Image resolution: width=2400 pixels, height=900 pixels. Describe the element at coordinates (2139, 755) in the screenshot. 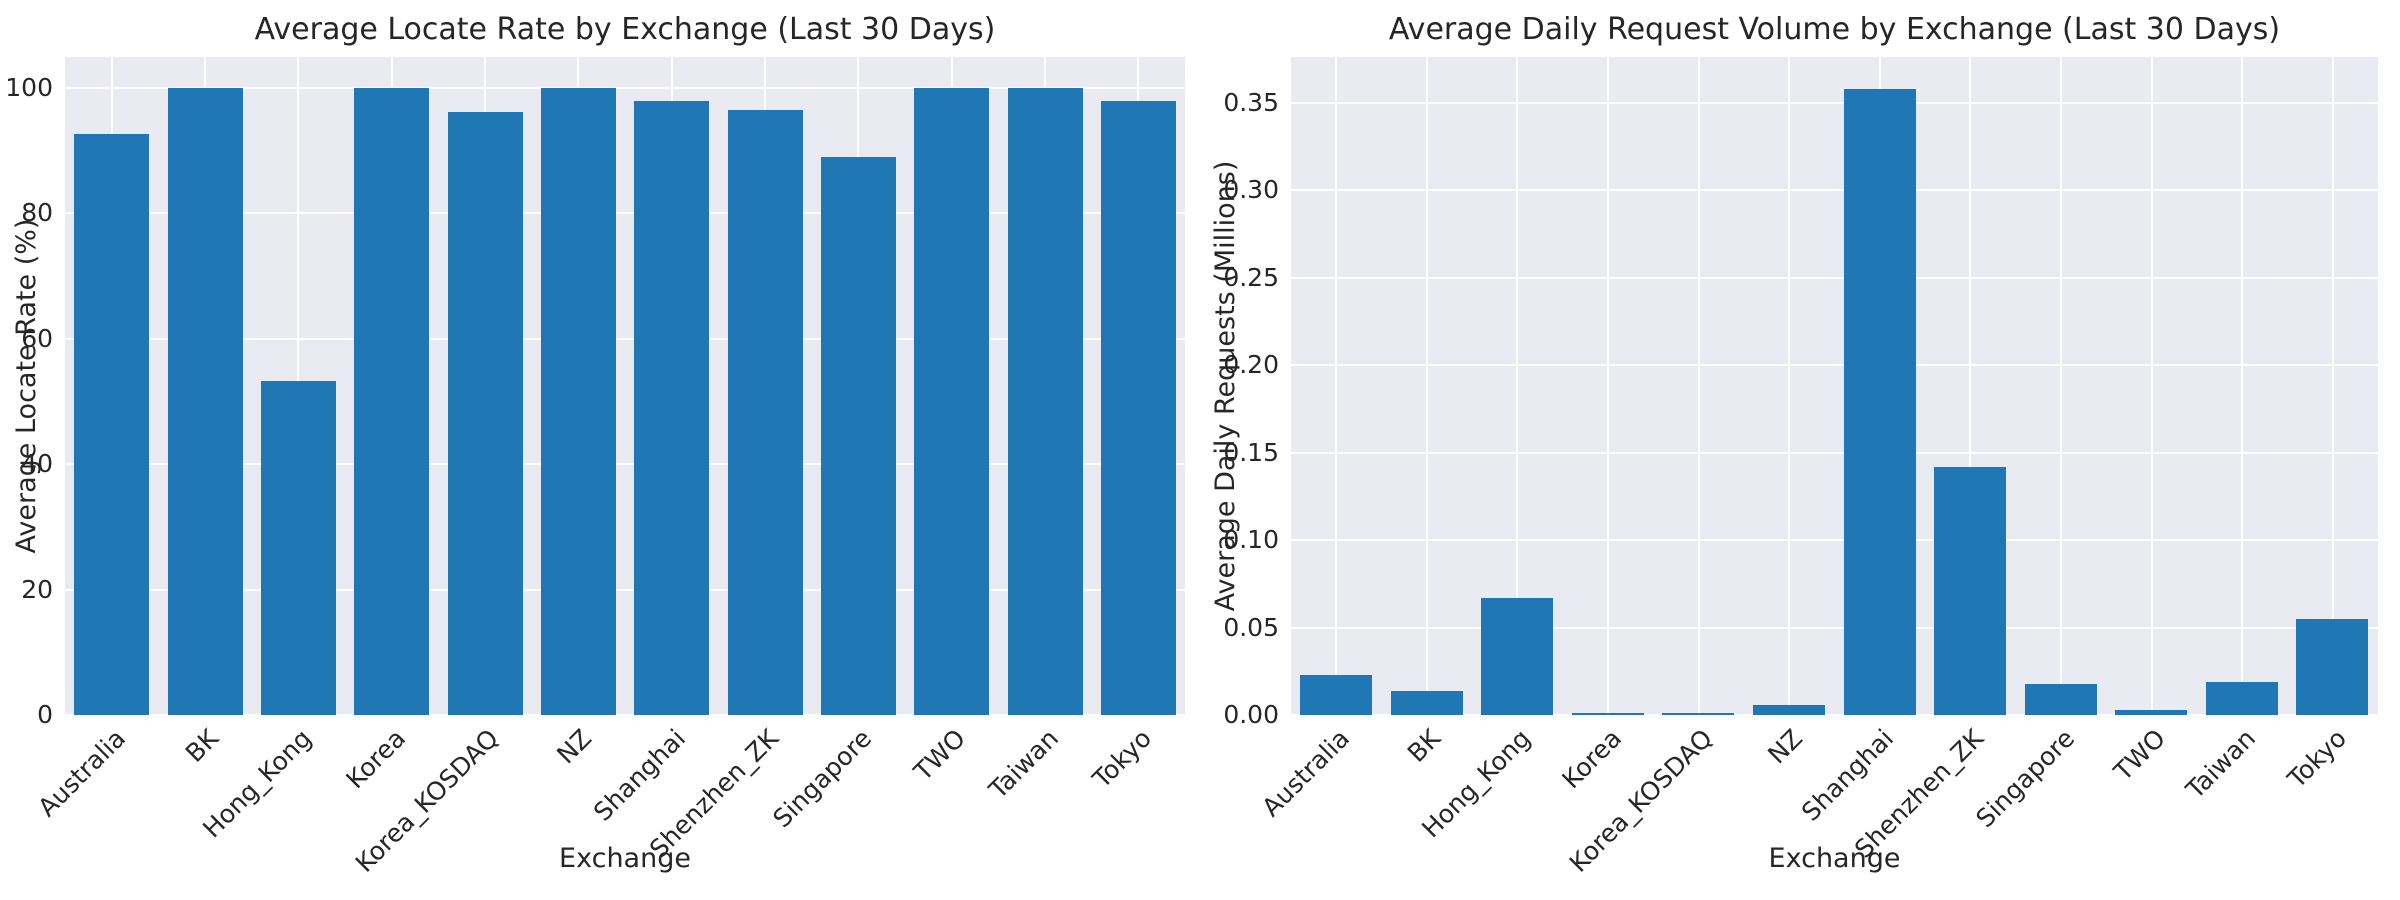

I see `x-tick-label: TWO` at that location.